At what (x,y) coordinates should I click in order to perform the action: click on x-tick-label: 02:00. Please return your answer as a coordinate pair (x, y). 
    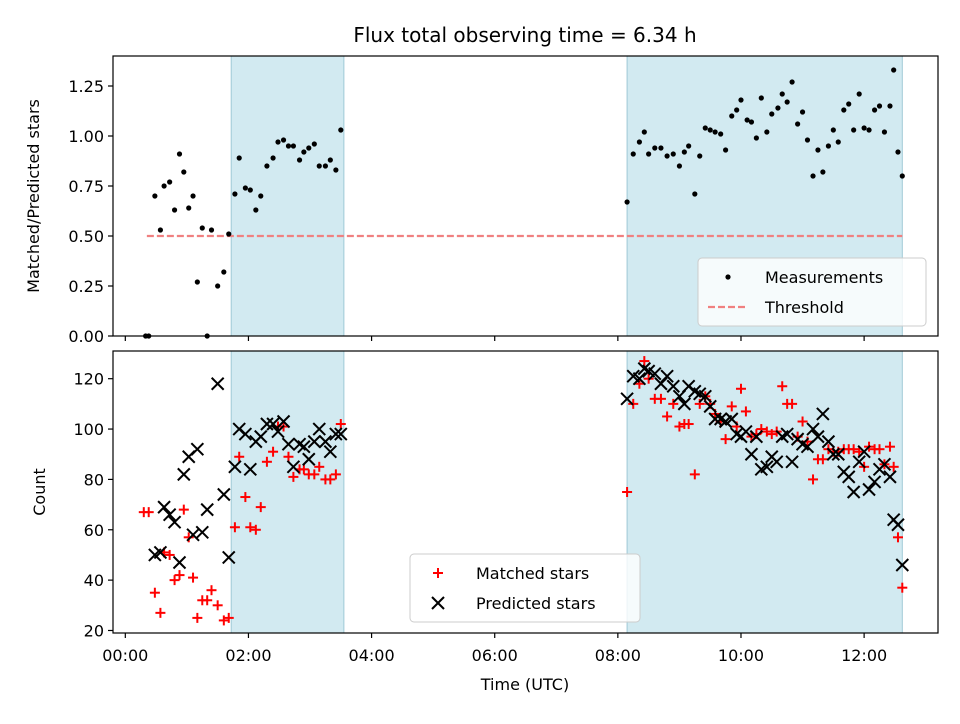
    Looking at the image, I should click on (248, 655).